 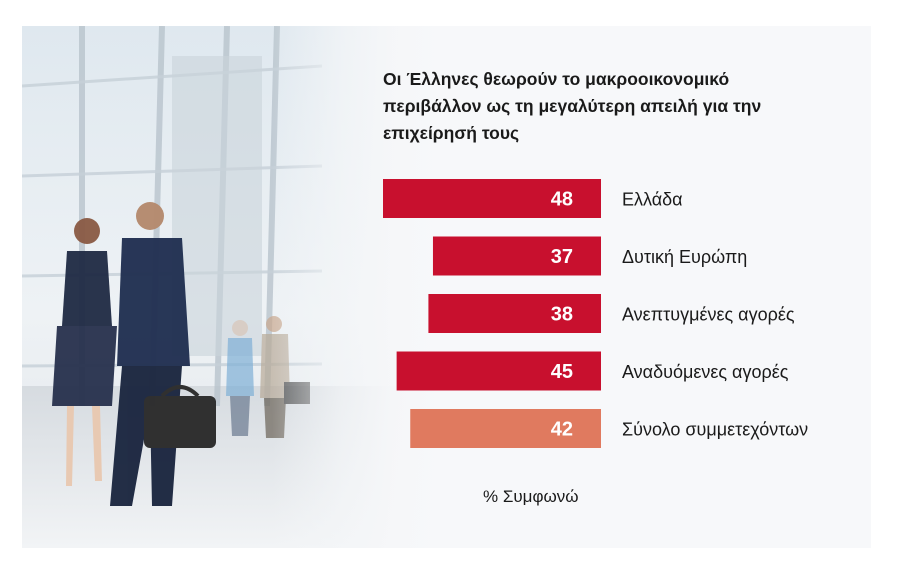 I want to click on bar-value-label: 42, so click(x=562, y=430).